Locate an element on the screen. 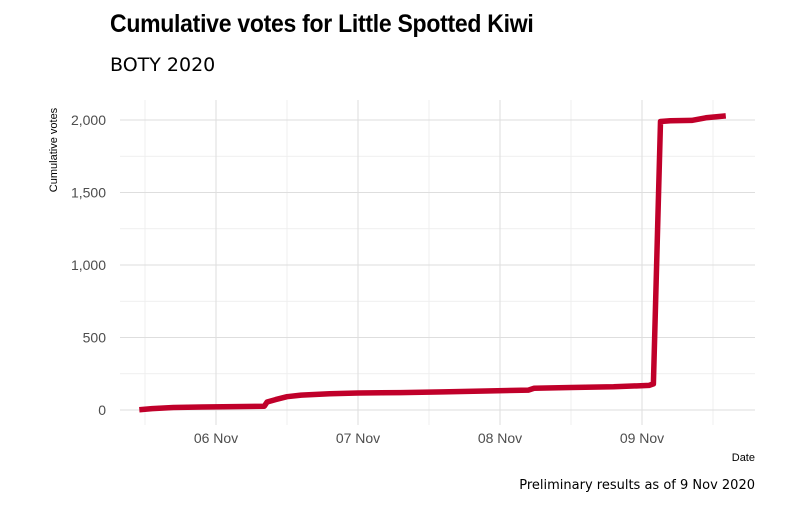 This screenshot has width=804, height=510. x-axis-title: Date is located at coordinates (743, 458).